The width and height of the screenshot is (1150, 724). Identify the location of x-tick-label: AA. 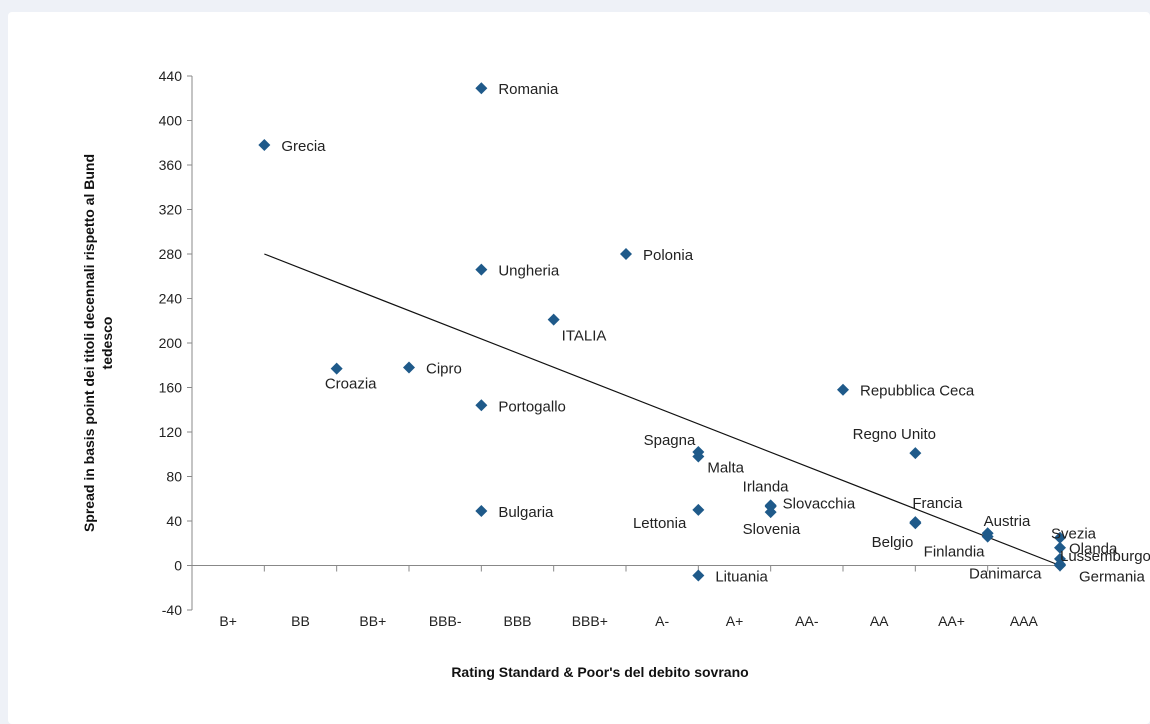
(879, 621).